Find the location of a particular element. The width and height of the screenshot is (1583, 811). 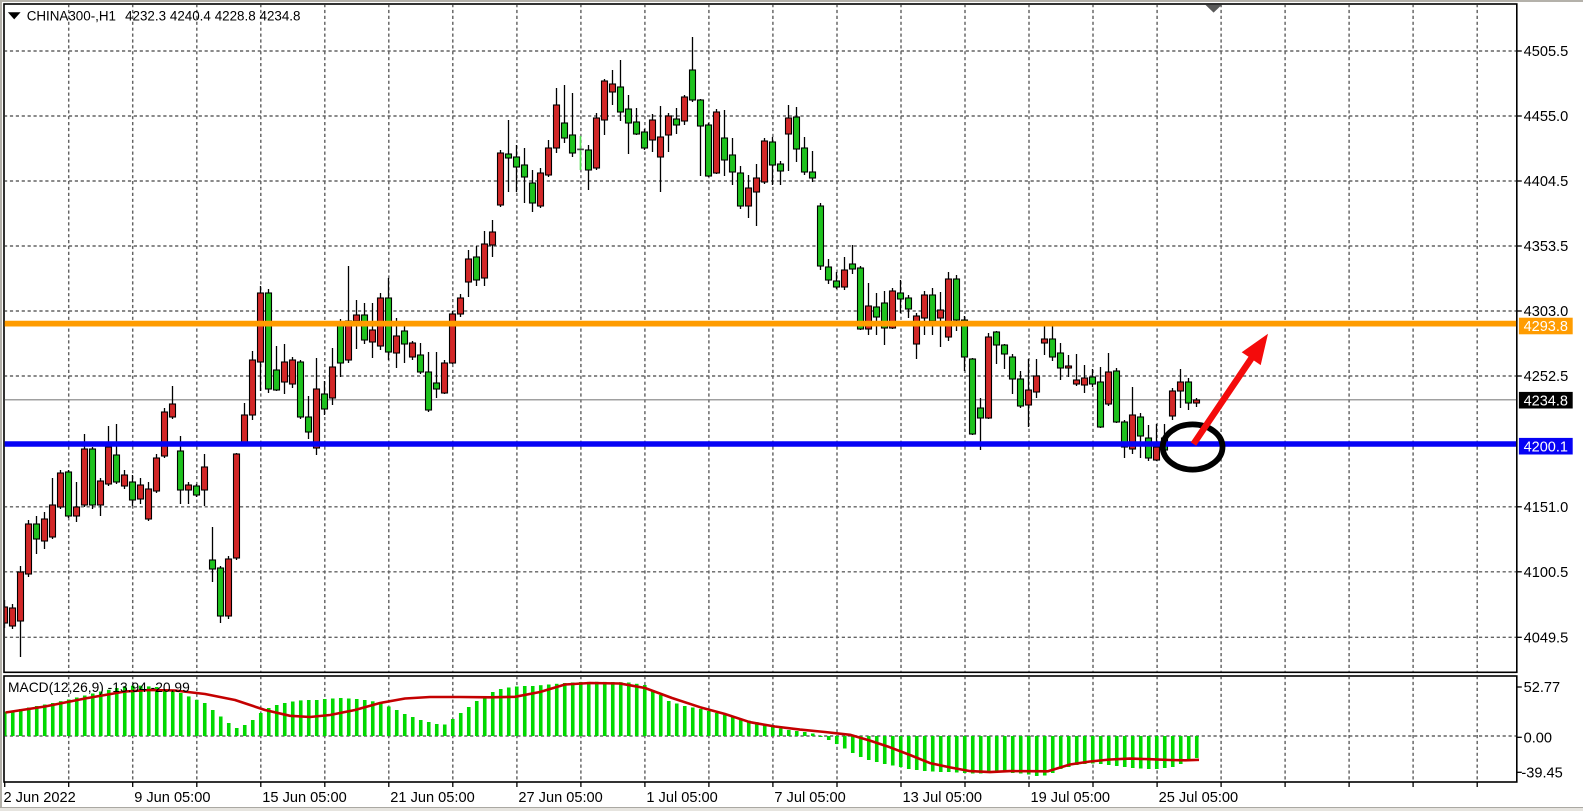

svg-text: 27 Jun 05:00 is located at coordinates (560, 798).